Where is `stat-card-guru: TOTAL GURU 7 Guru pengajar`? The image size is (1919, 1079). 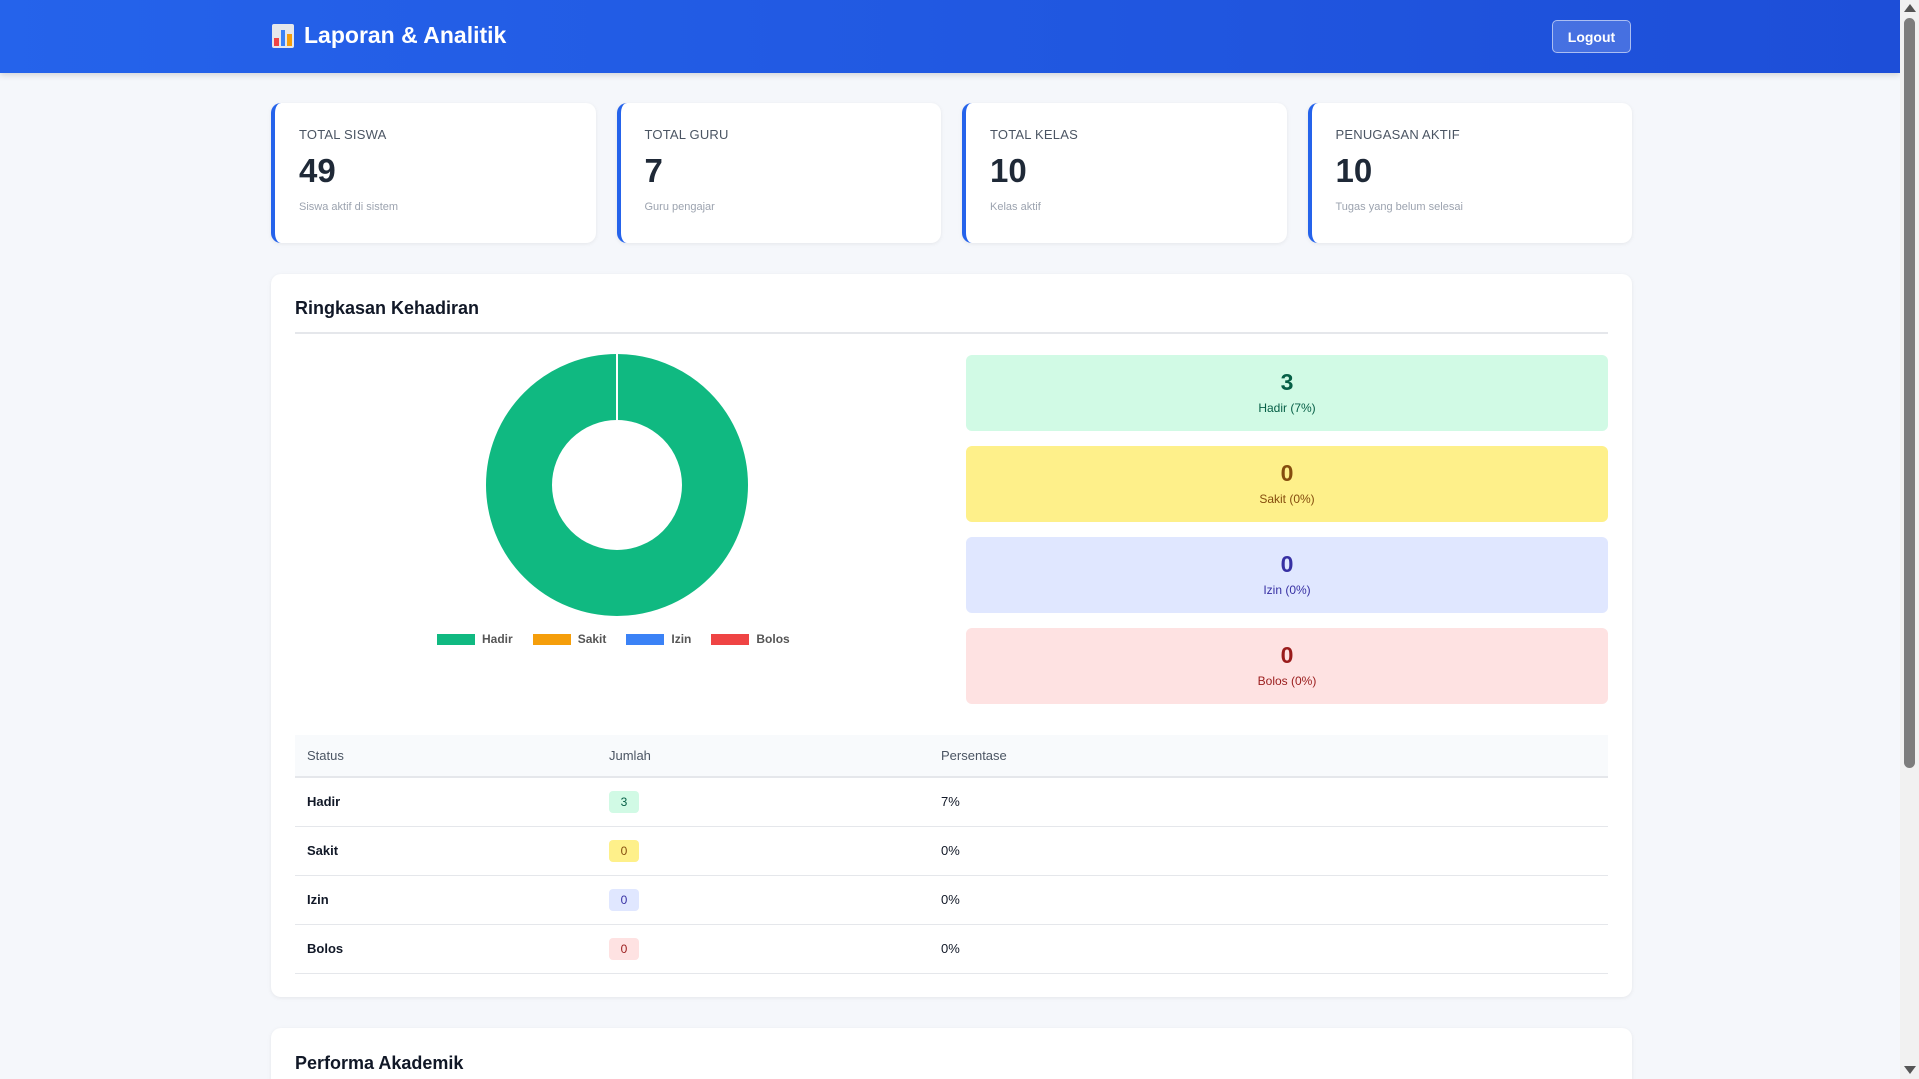 stat-card-guru: TOTAL GURU 7 Guru pengajar is located at coordinates (778, 173).